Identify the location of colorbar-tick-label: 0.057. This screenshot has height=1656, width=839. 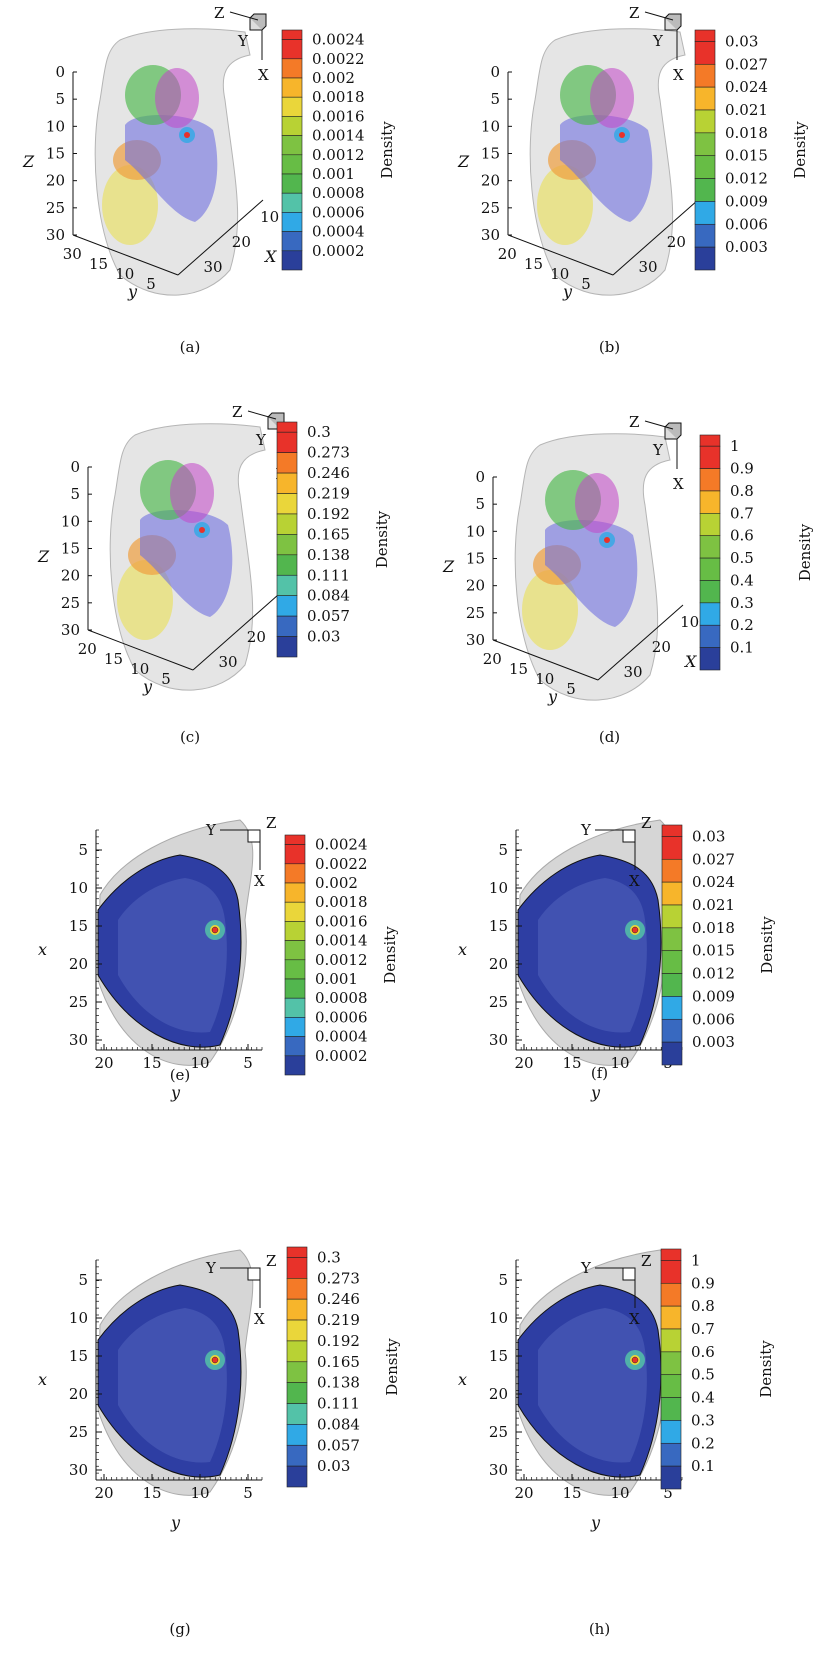
(328, 616).